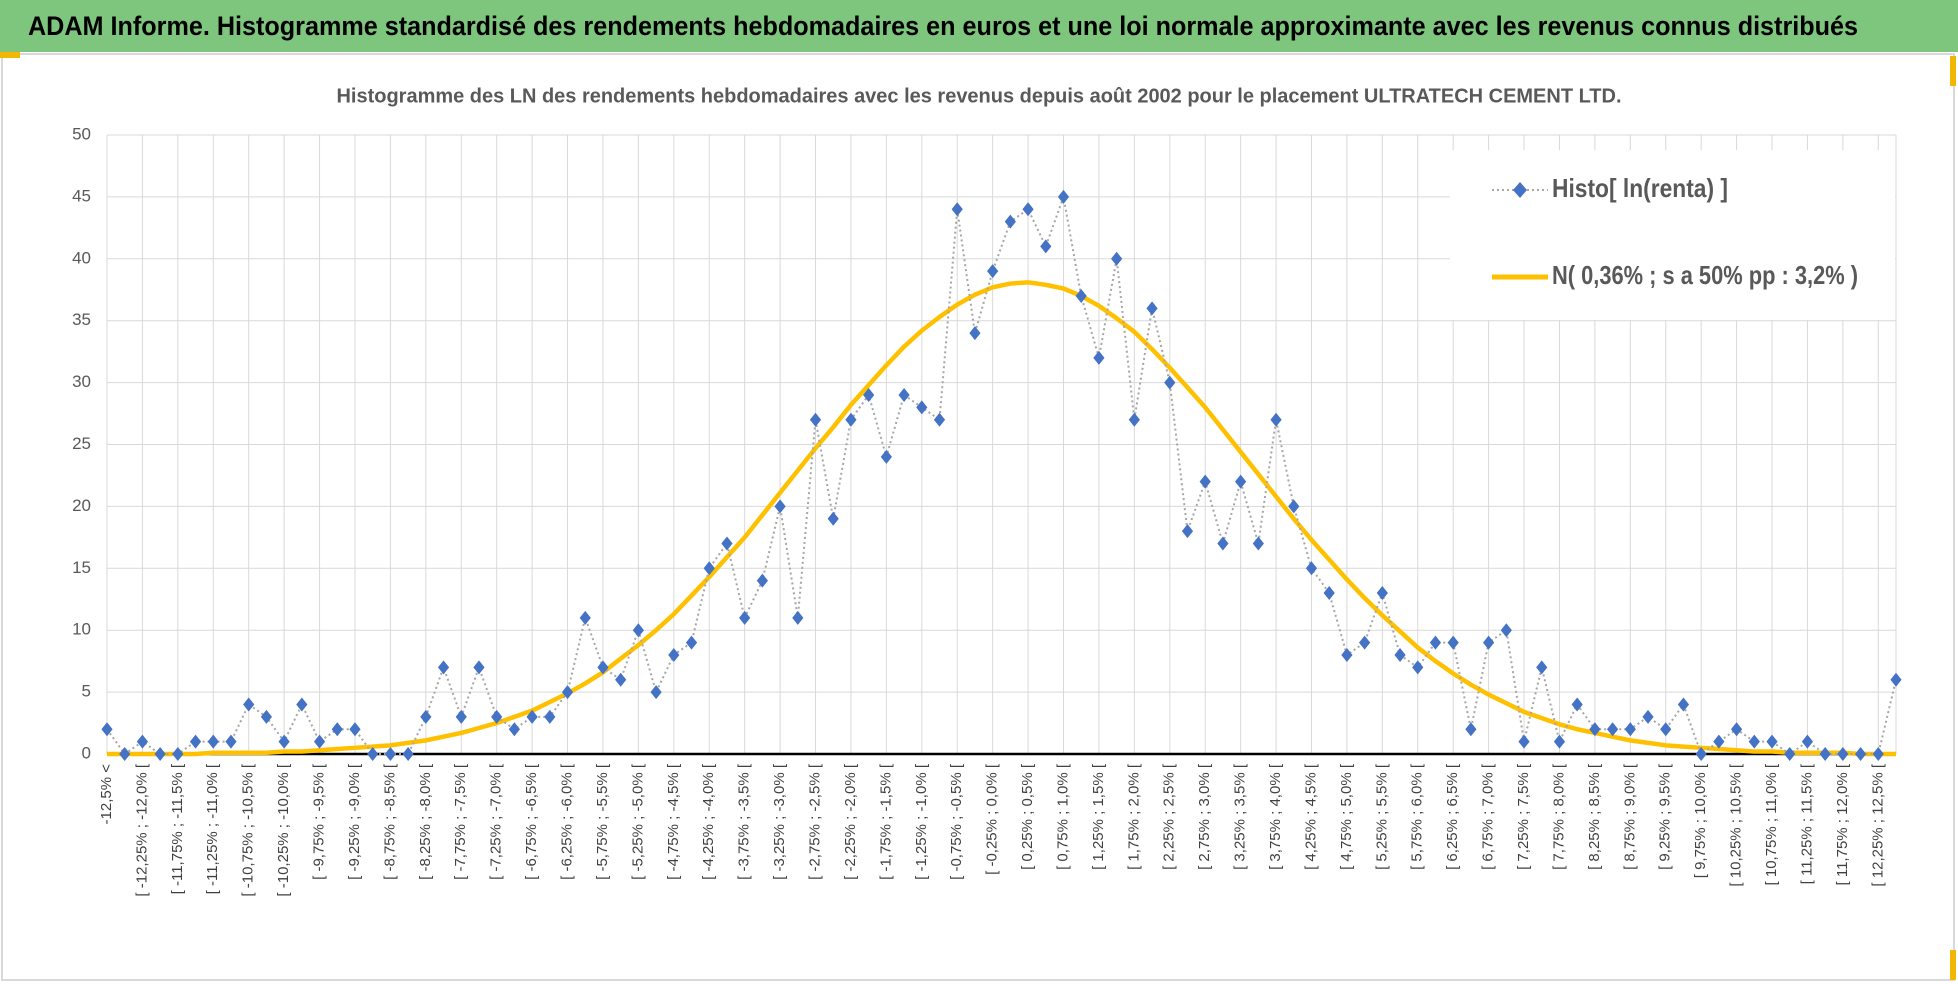 This screenshot has height=984, width=1958. Describe the element at coordinates (567, 821) in the screenshot. I see `x-tick-label: [ -6,25% ; -6,0% [` at that location.